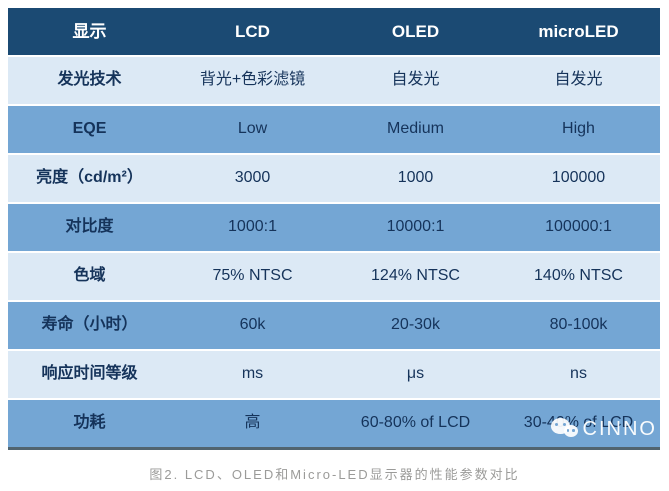  Describe the element at coordinates (89, 374) in the screenshot. I see `row-label: 响应时间等级` at that location.